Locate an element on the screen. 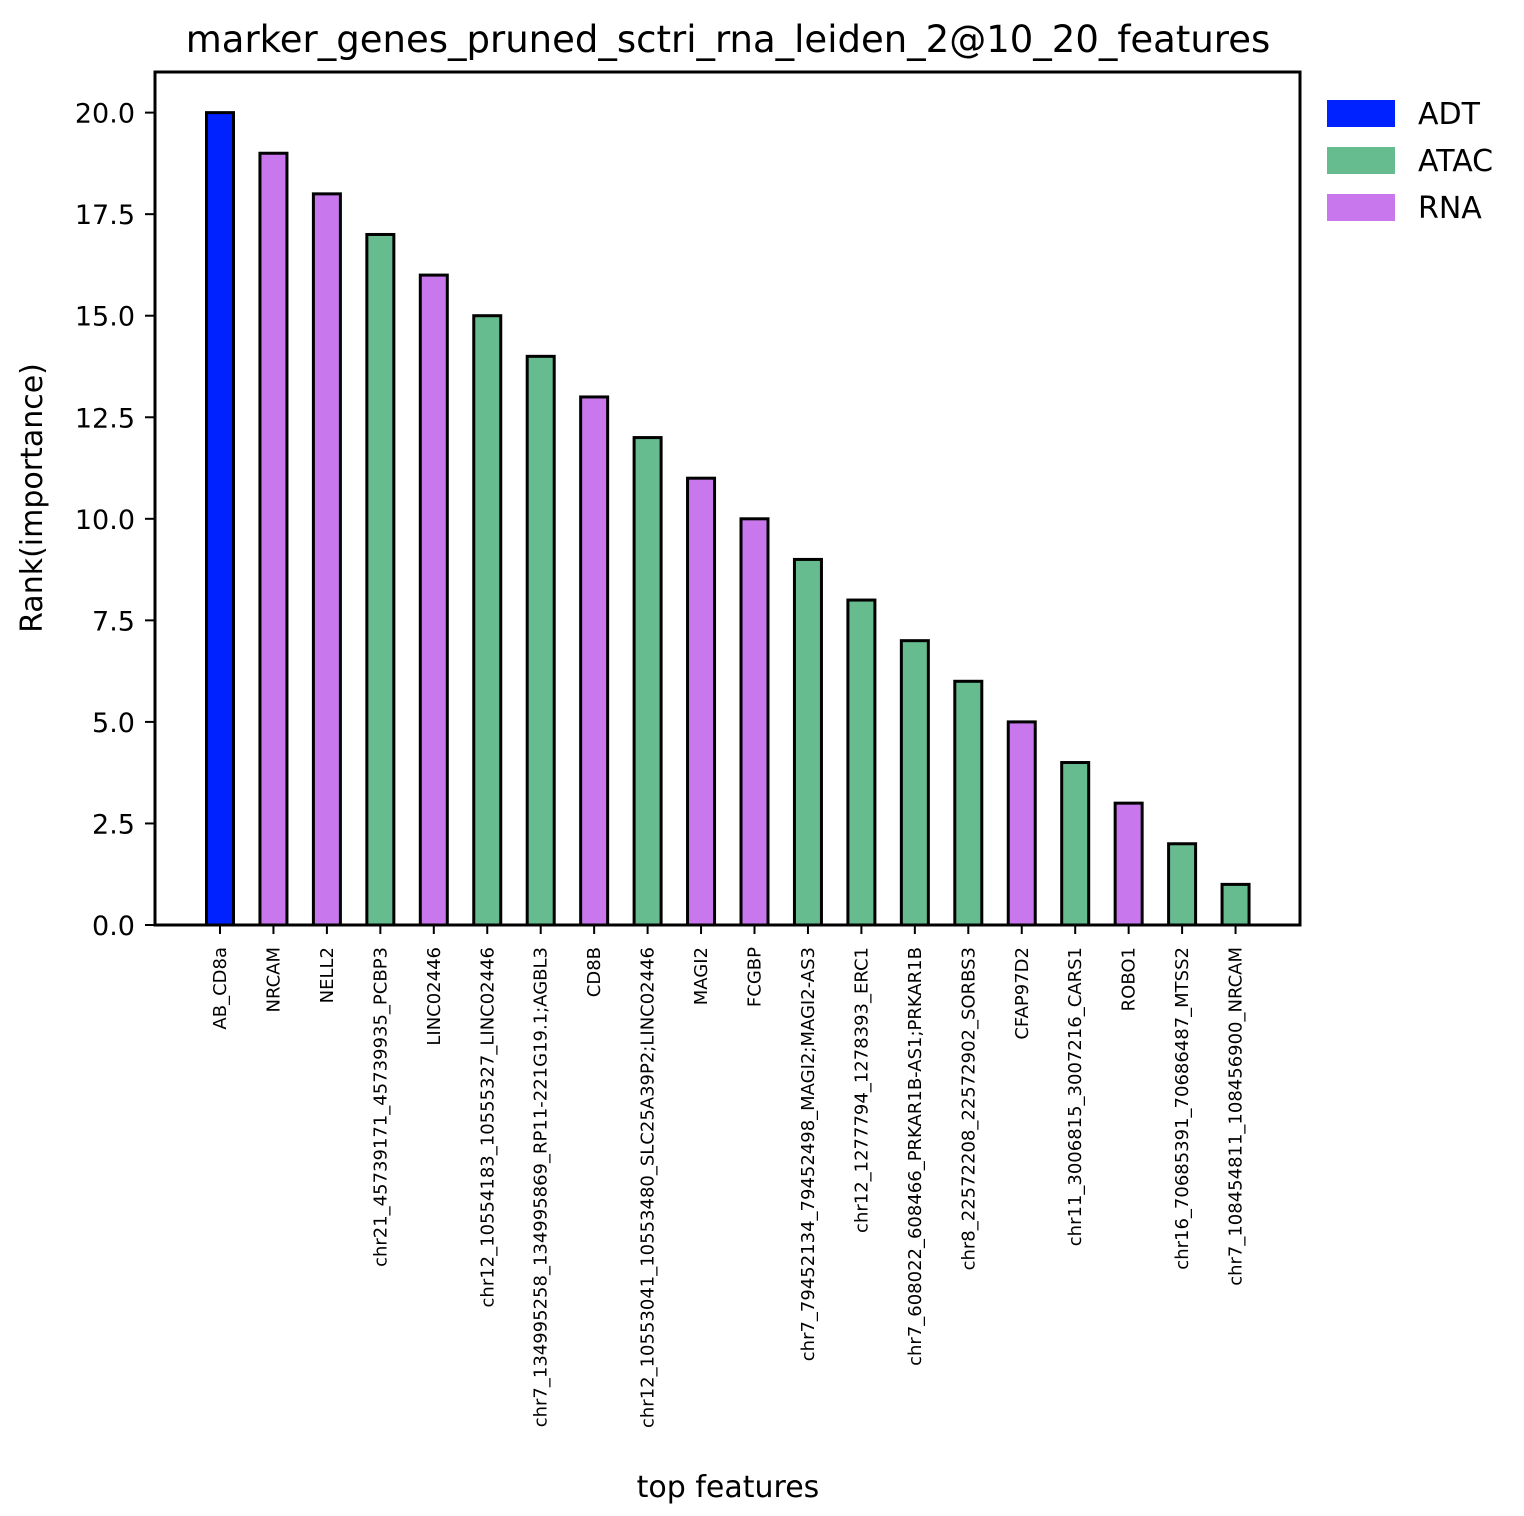 Image resolution: width=1524 pixels, height=1516 pixels. legend-label-rna: RNA is located at coordinates (1450, 208).